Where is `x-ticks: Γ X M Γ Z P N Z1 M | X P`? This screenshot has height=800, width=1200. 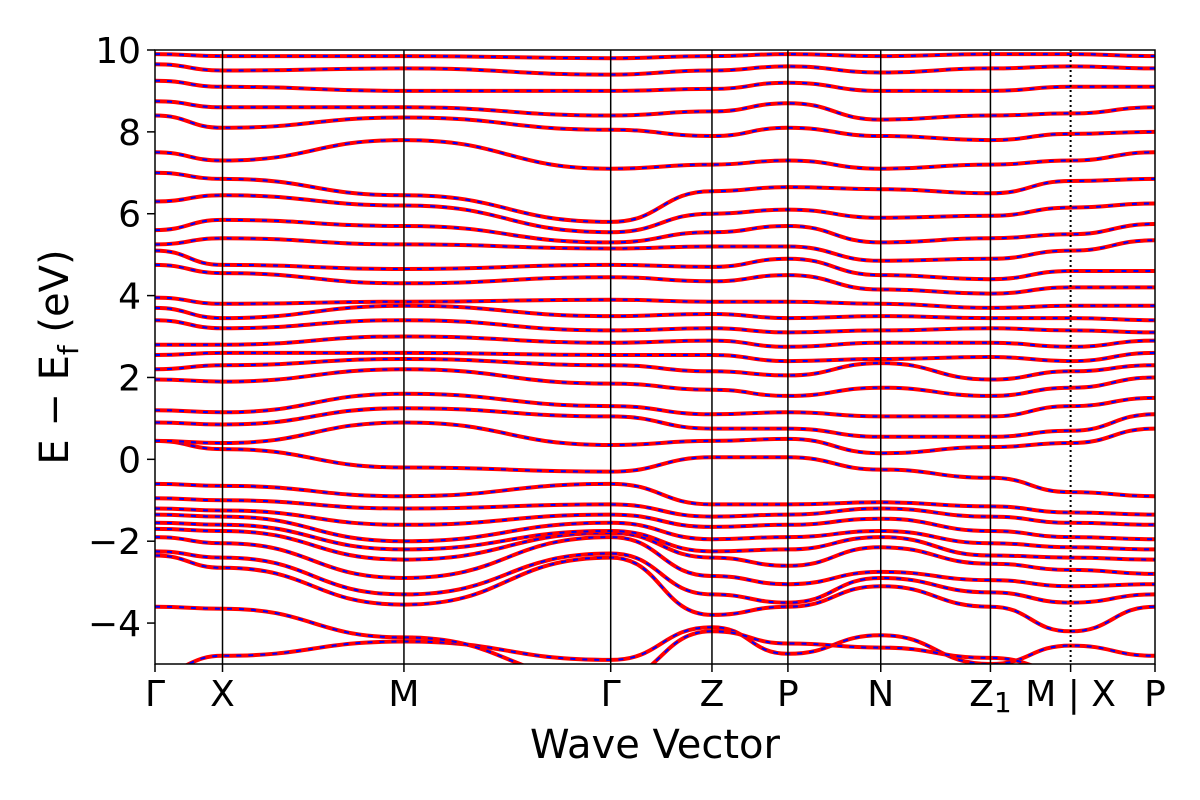
x-ticks: Γ X M Γ Z P N Z1 M | X P is located at coordinates (655, 691).